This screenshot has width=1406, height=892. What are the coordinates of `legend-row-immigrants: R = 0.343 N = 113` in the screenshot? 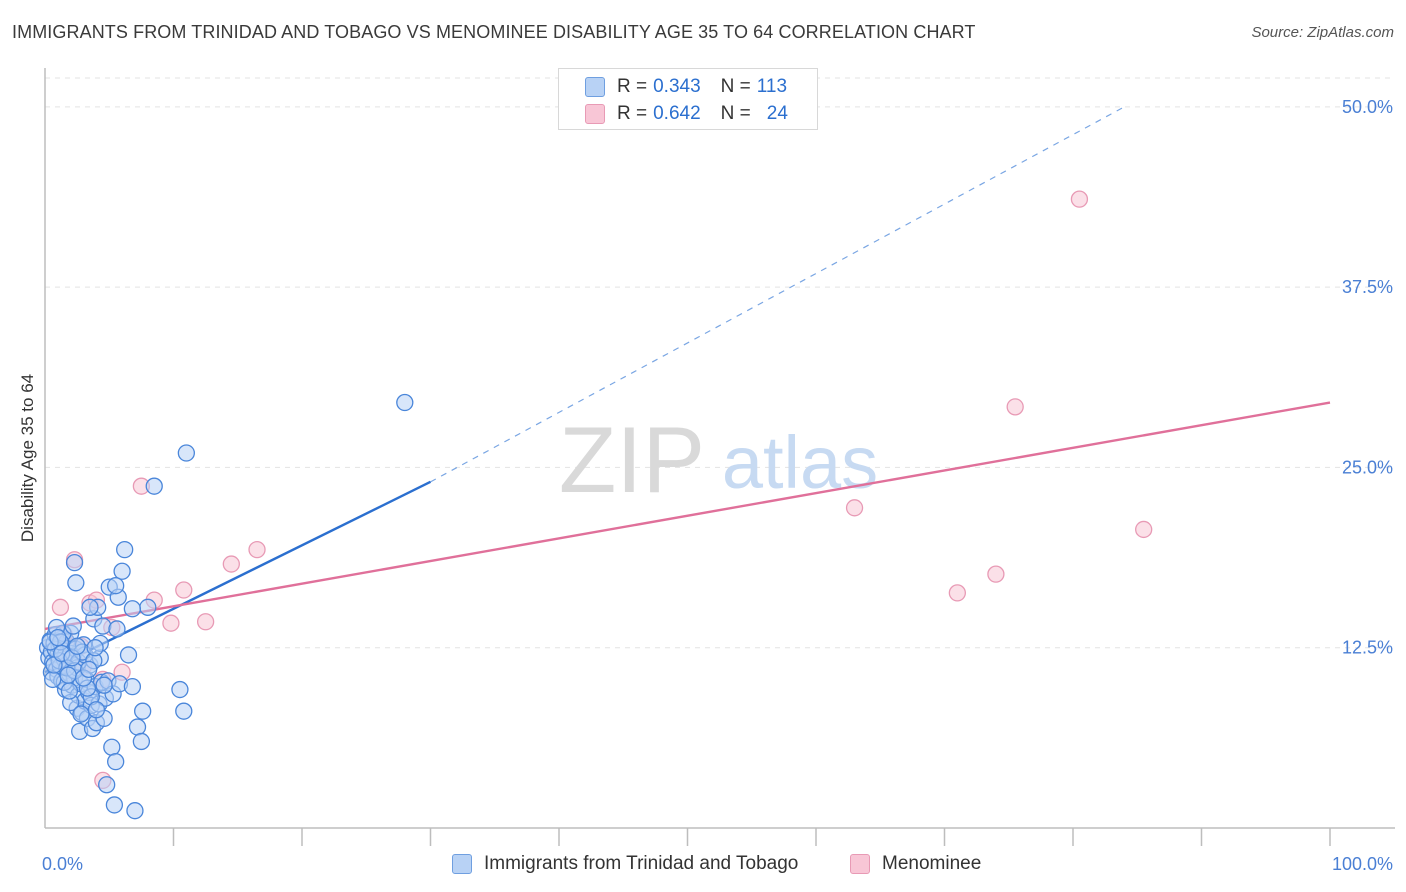 It's located at (686, 87).